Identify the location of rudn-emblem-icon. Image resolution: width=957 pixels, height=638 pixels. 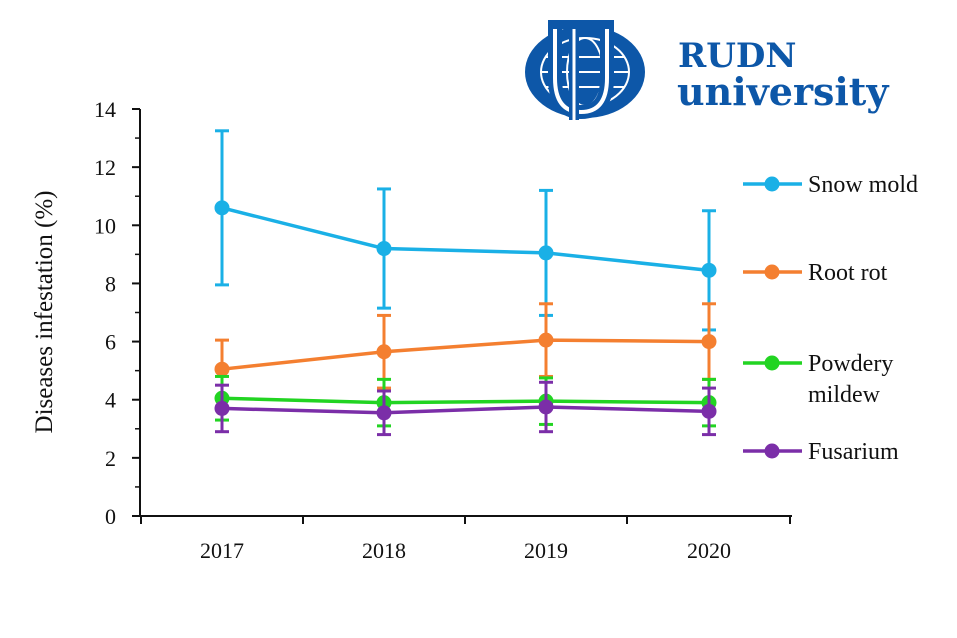
(585, 70).